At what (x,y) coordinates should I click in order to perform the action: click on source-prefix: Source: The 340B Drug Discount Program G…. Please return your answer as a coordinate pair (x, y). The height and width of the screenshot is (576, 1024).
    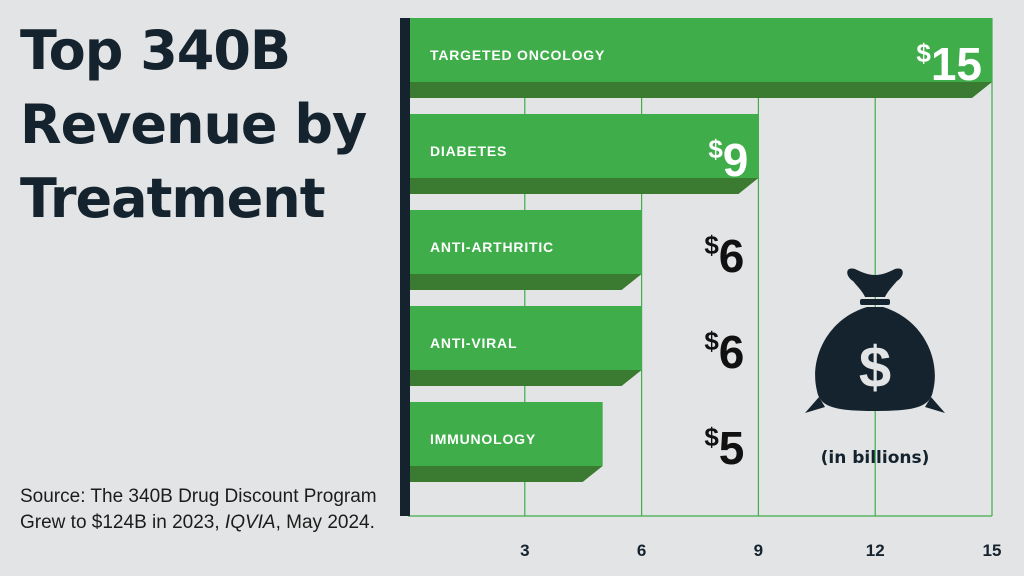
    Looking at the image, I should click on (198, 509).